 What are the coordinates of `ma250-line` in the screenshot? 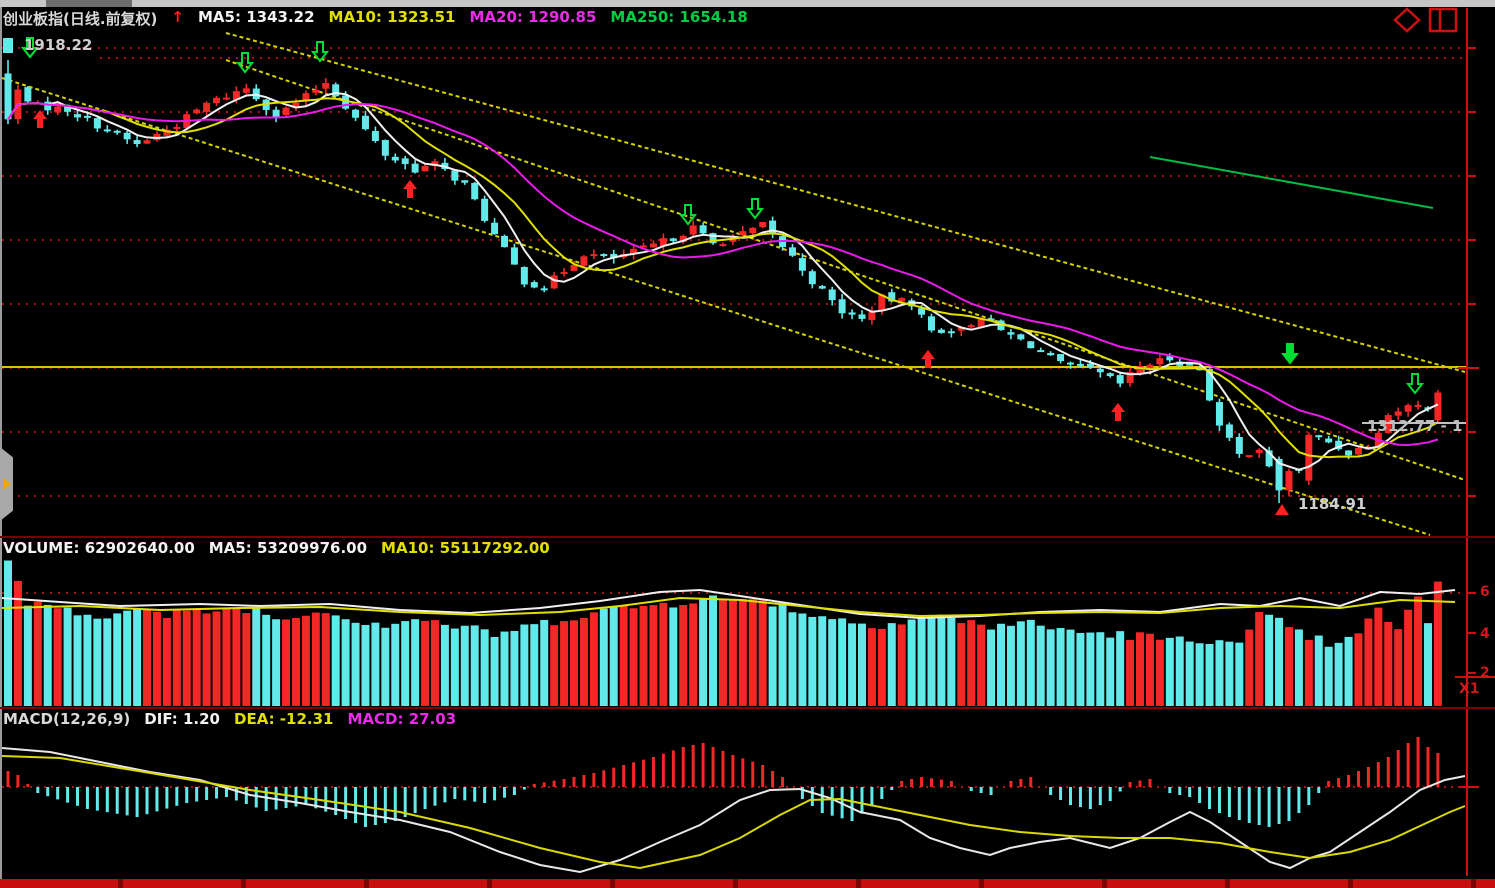 It's located at (1291, 182).